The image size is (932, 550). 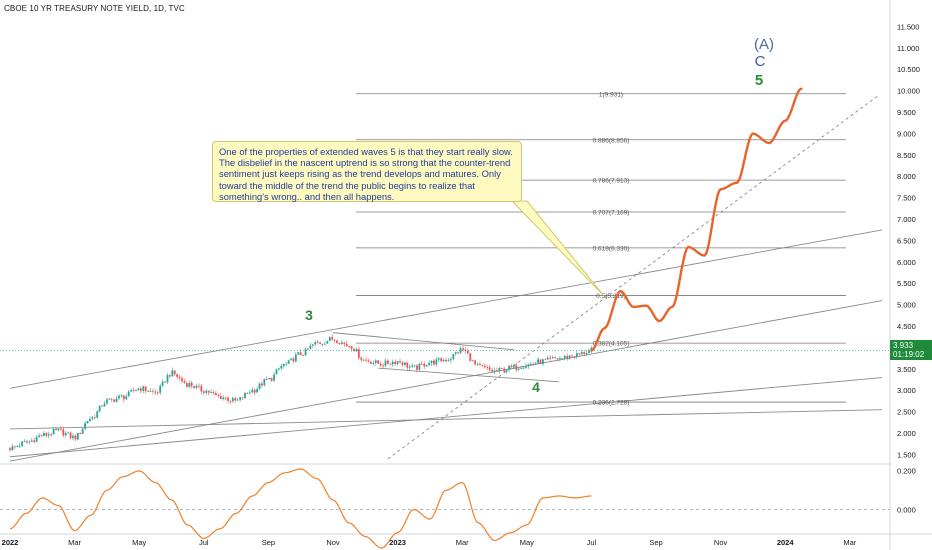 I want to click on projection-wave-path, so click(x=696, y=219).